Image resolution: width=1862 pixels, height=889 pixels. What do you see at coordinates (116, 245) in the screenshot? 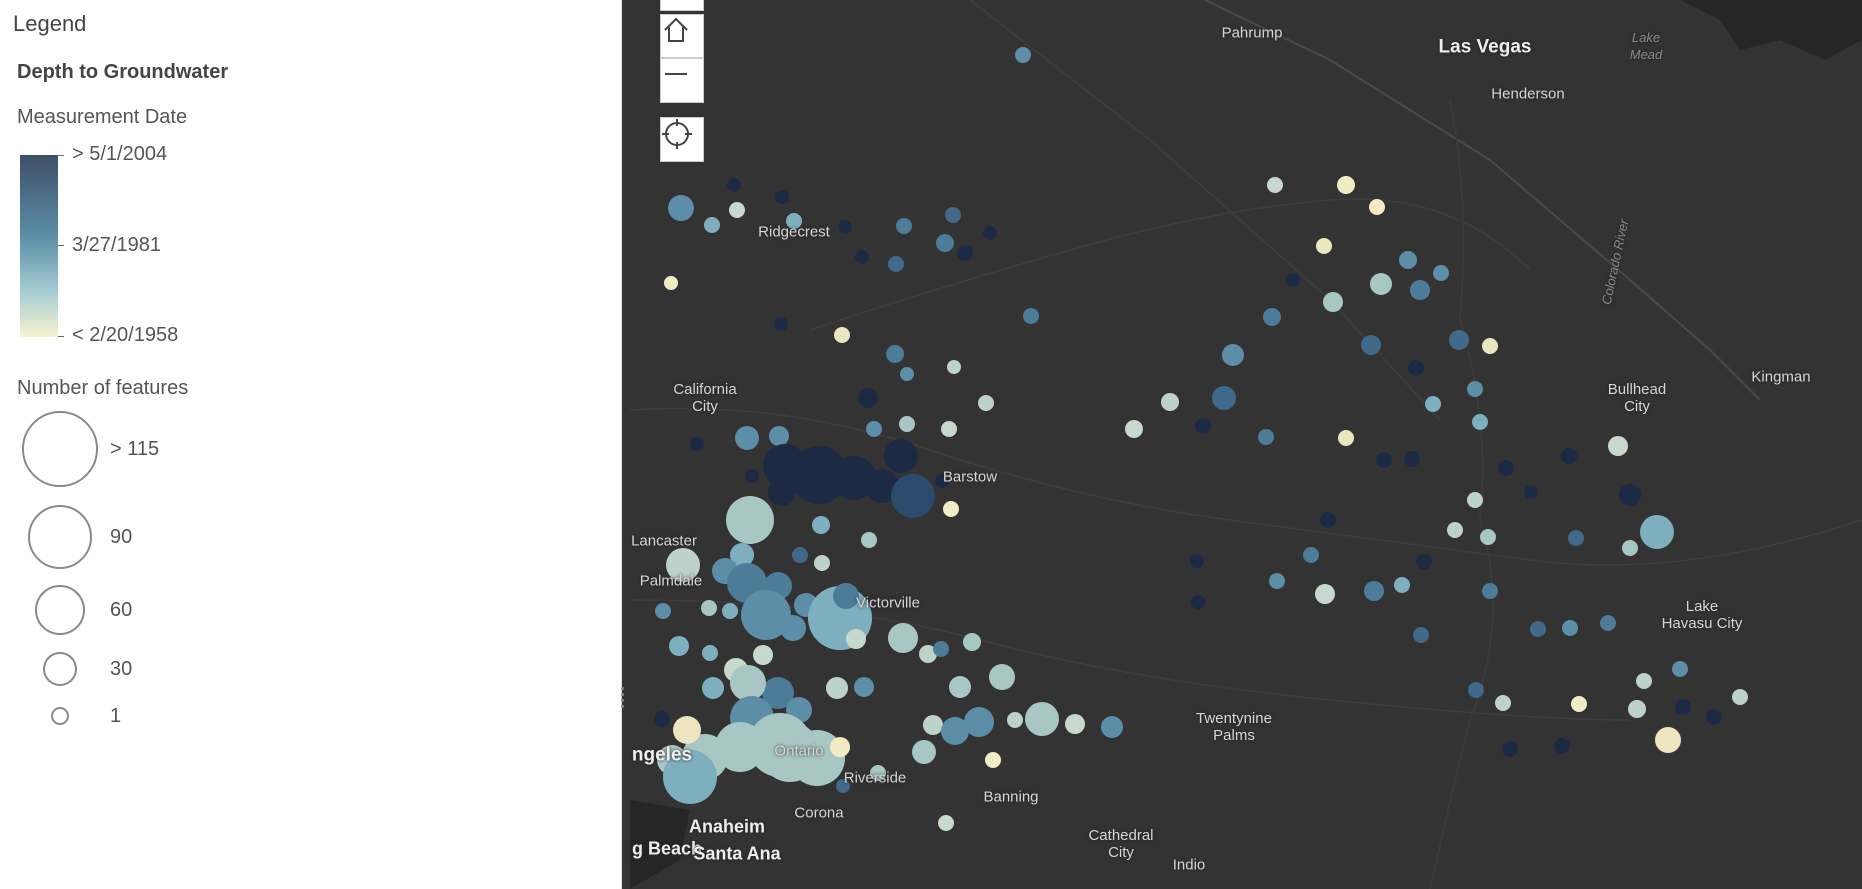
I see `ramp-label-mid: 3/27/1981` at bounding box center [116, 245].